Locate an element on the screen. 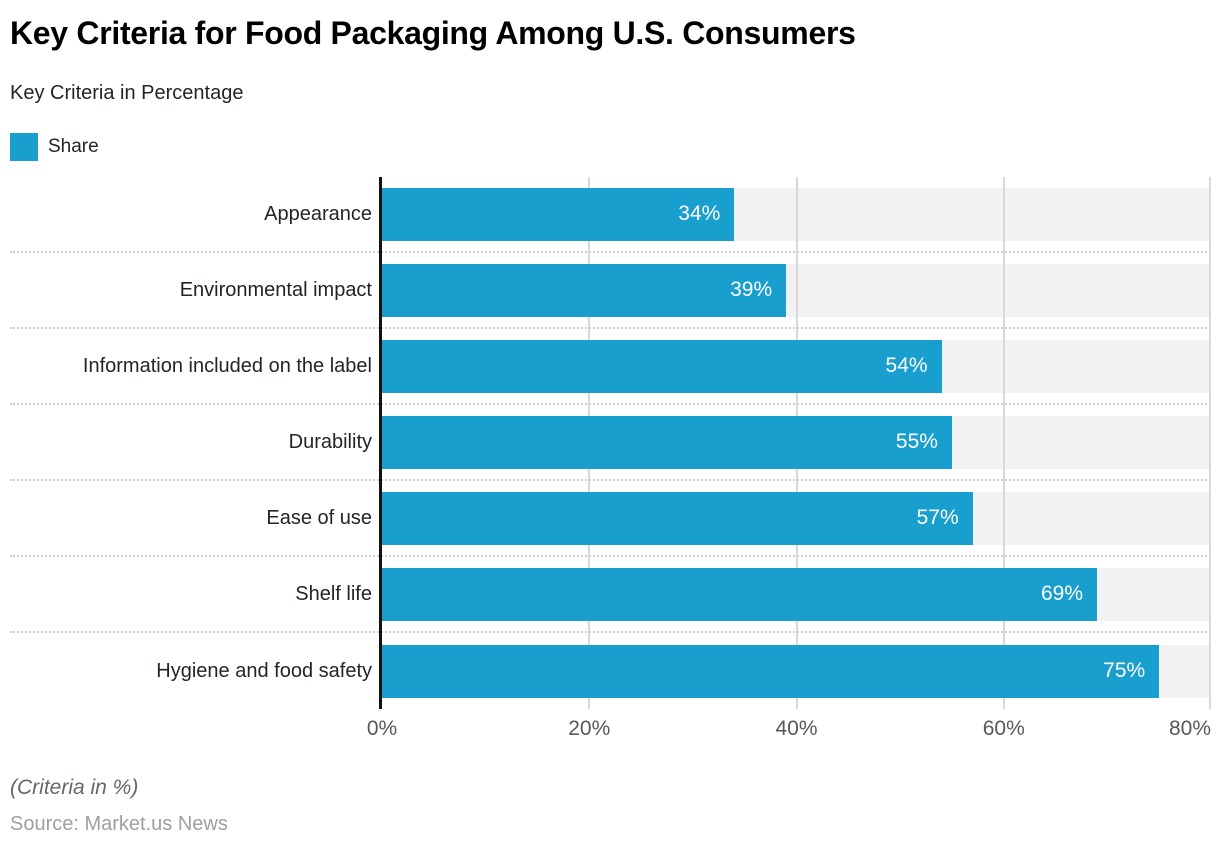 This screenshot has height=867, width=1220. category-label: Information included on the label is located at coordinates (227, 365).